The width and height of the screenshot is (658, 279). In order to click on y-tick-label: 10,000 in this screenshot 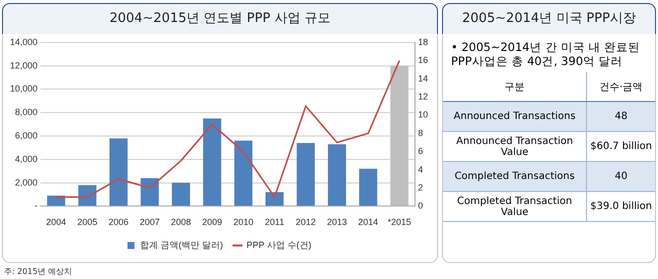, I will do `click(24, 89)`.